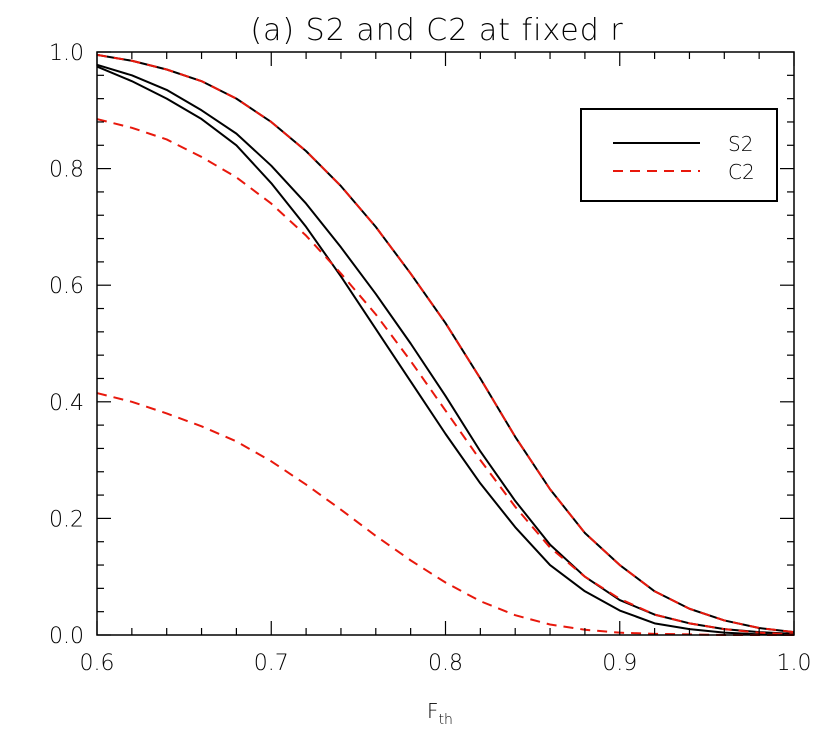 The height and width of the screenshot is (742, 830). What do you see at coordinates (740, 144) in the screenshot?
I see `legend-label-s2: S2` at bounding box center [740, 144].